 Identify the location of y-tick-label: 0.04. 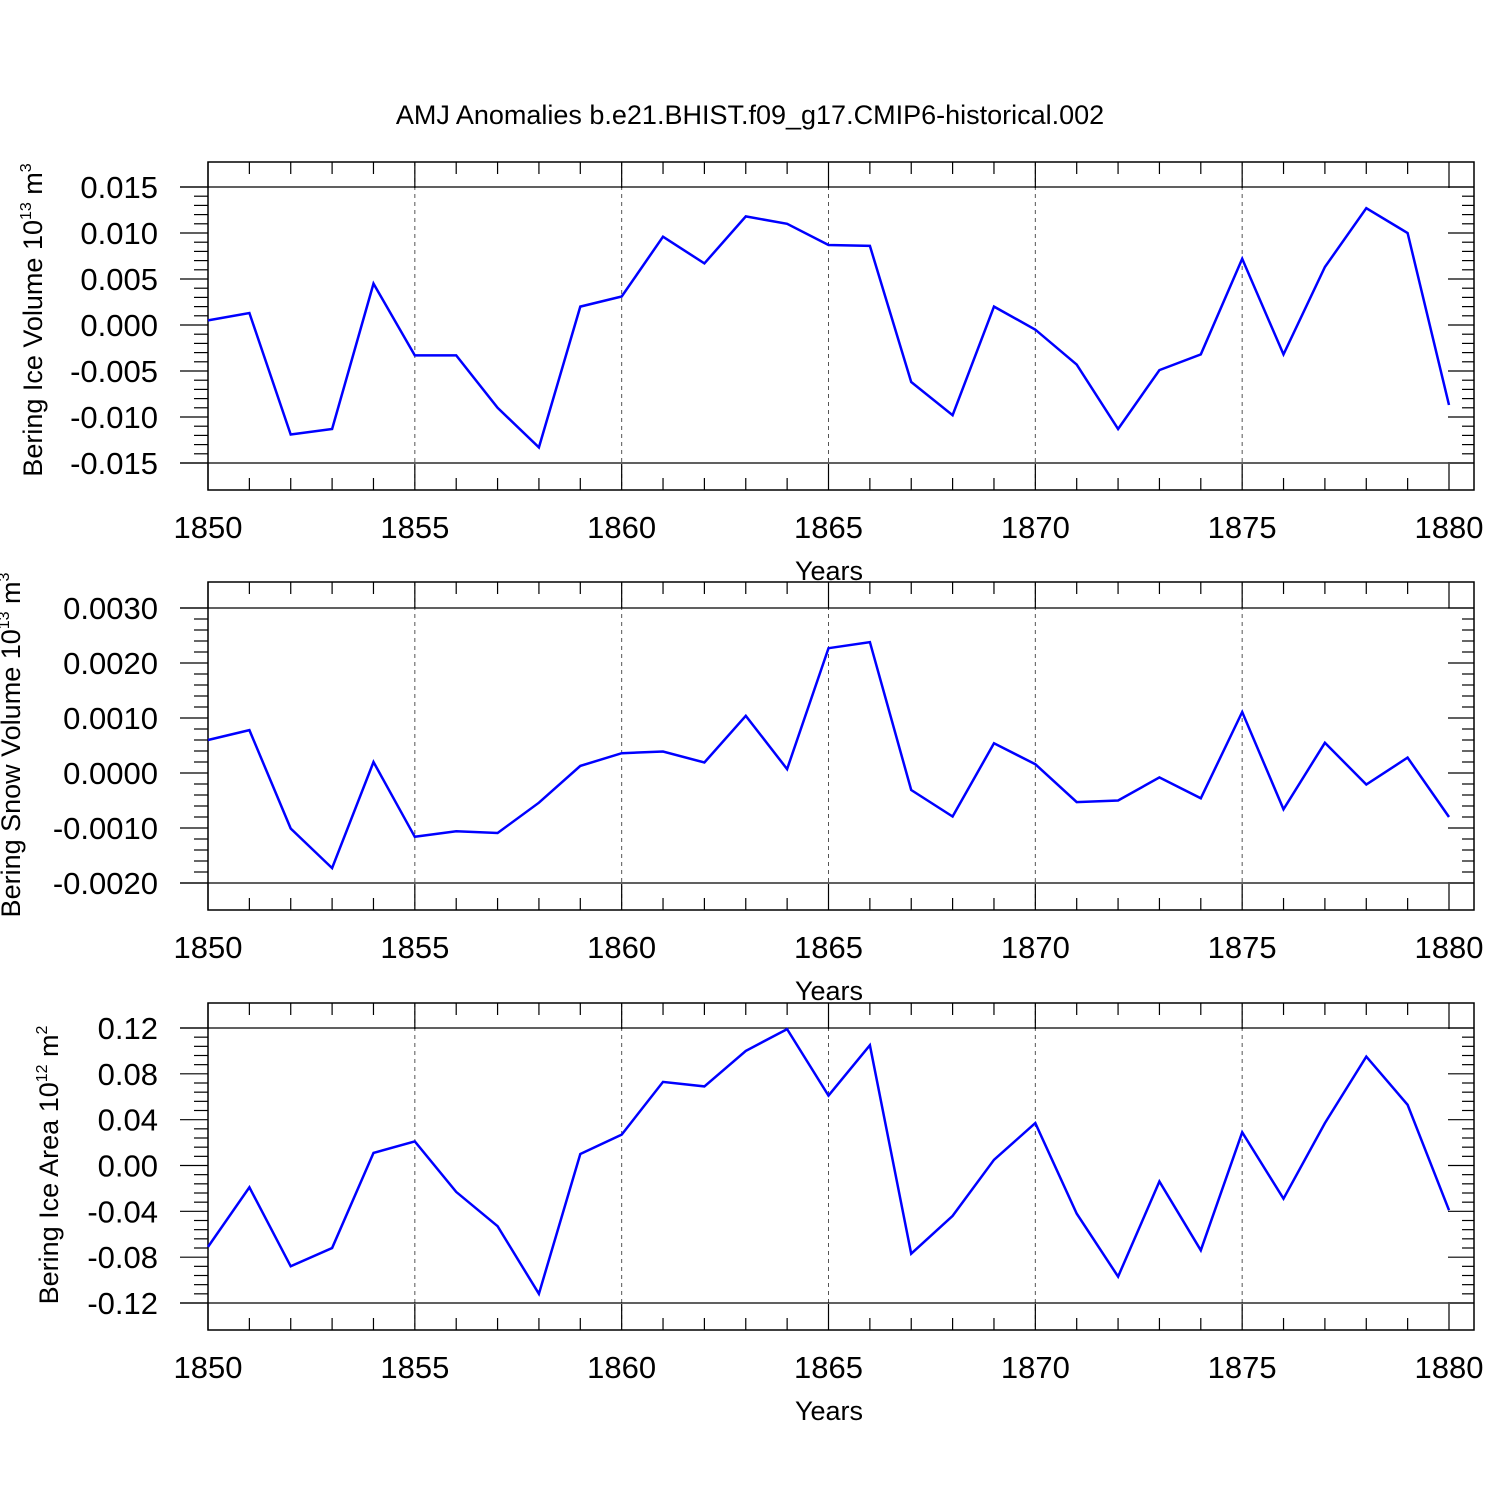
(128, 1120).